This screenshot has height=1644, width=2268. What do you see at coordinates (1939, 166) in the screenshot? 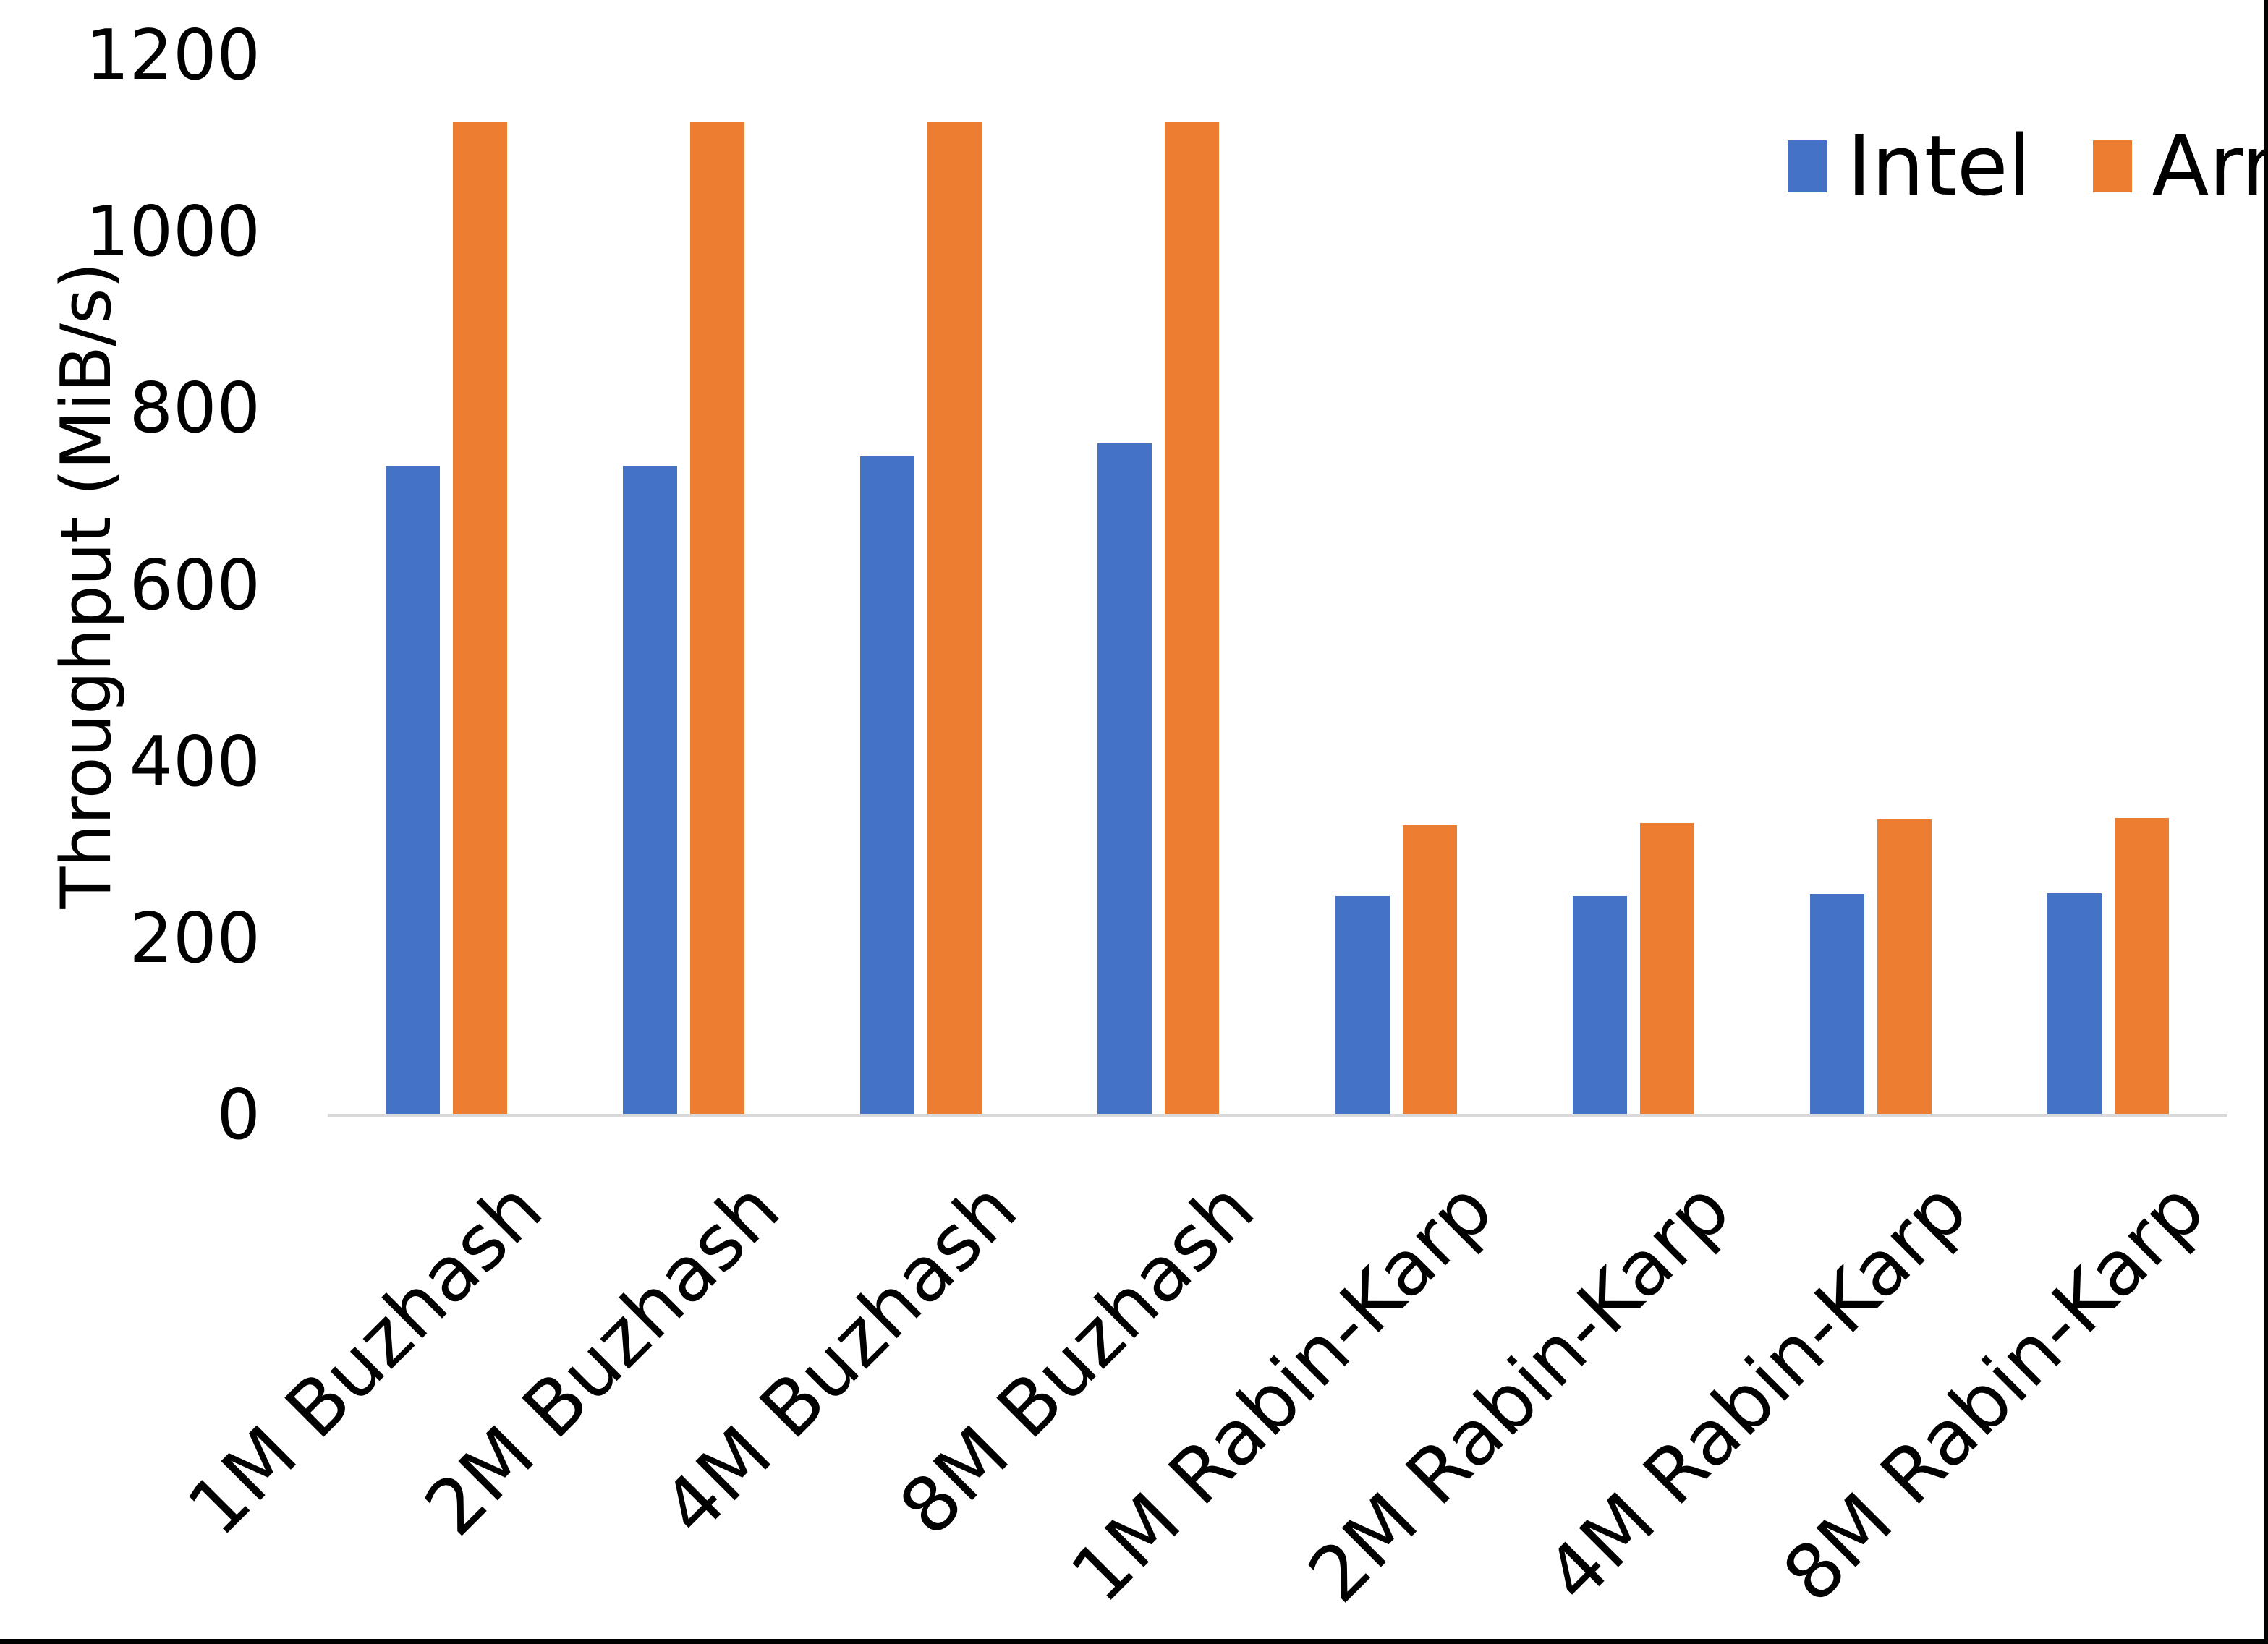
I see `legend-label-intel: Intel` at bounding box center [1939, 166].